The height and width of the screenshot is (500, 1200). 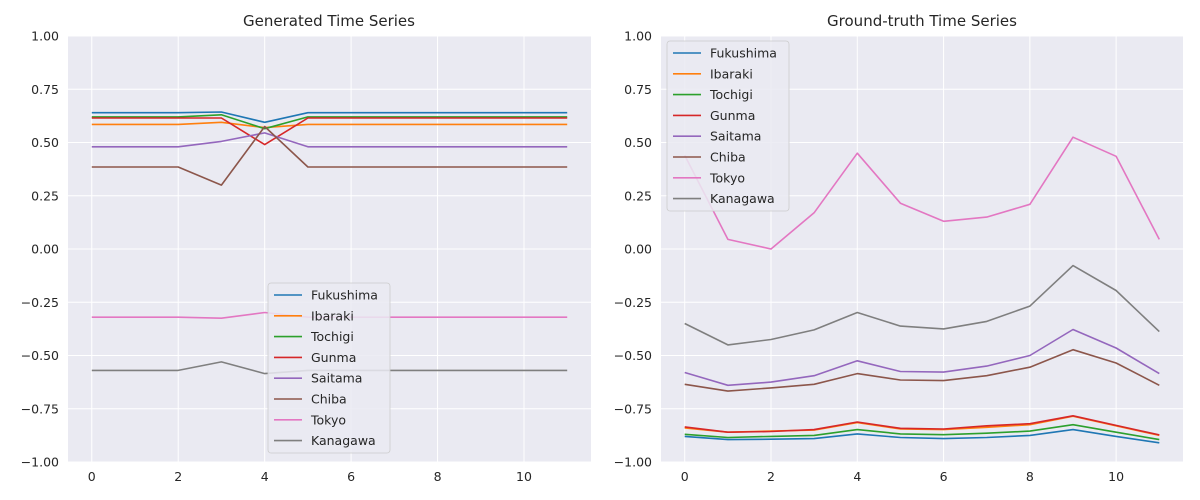 What do you see at coordinates (329, 21) in the screenshot?
I see `chart-title: Generated Time Series` at bounding box center [329, 21].